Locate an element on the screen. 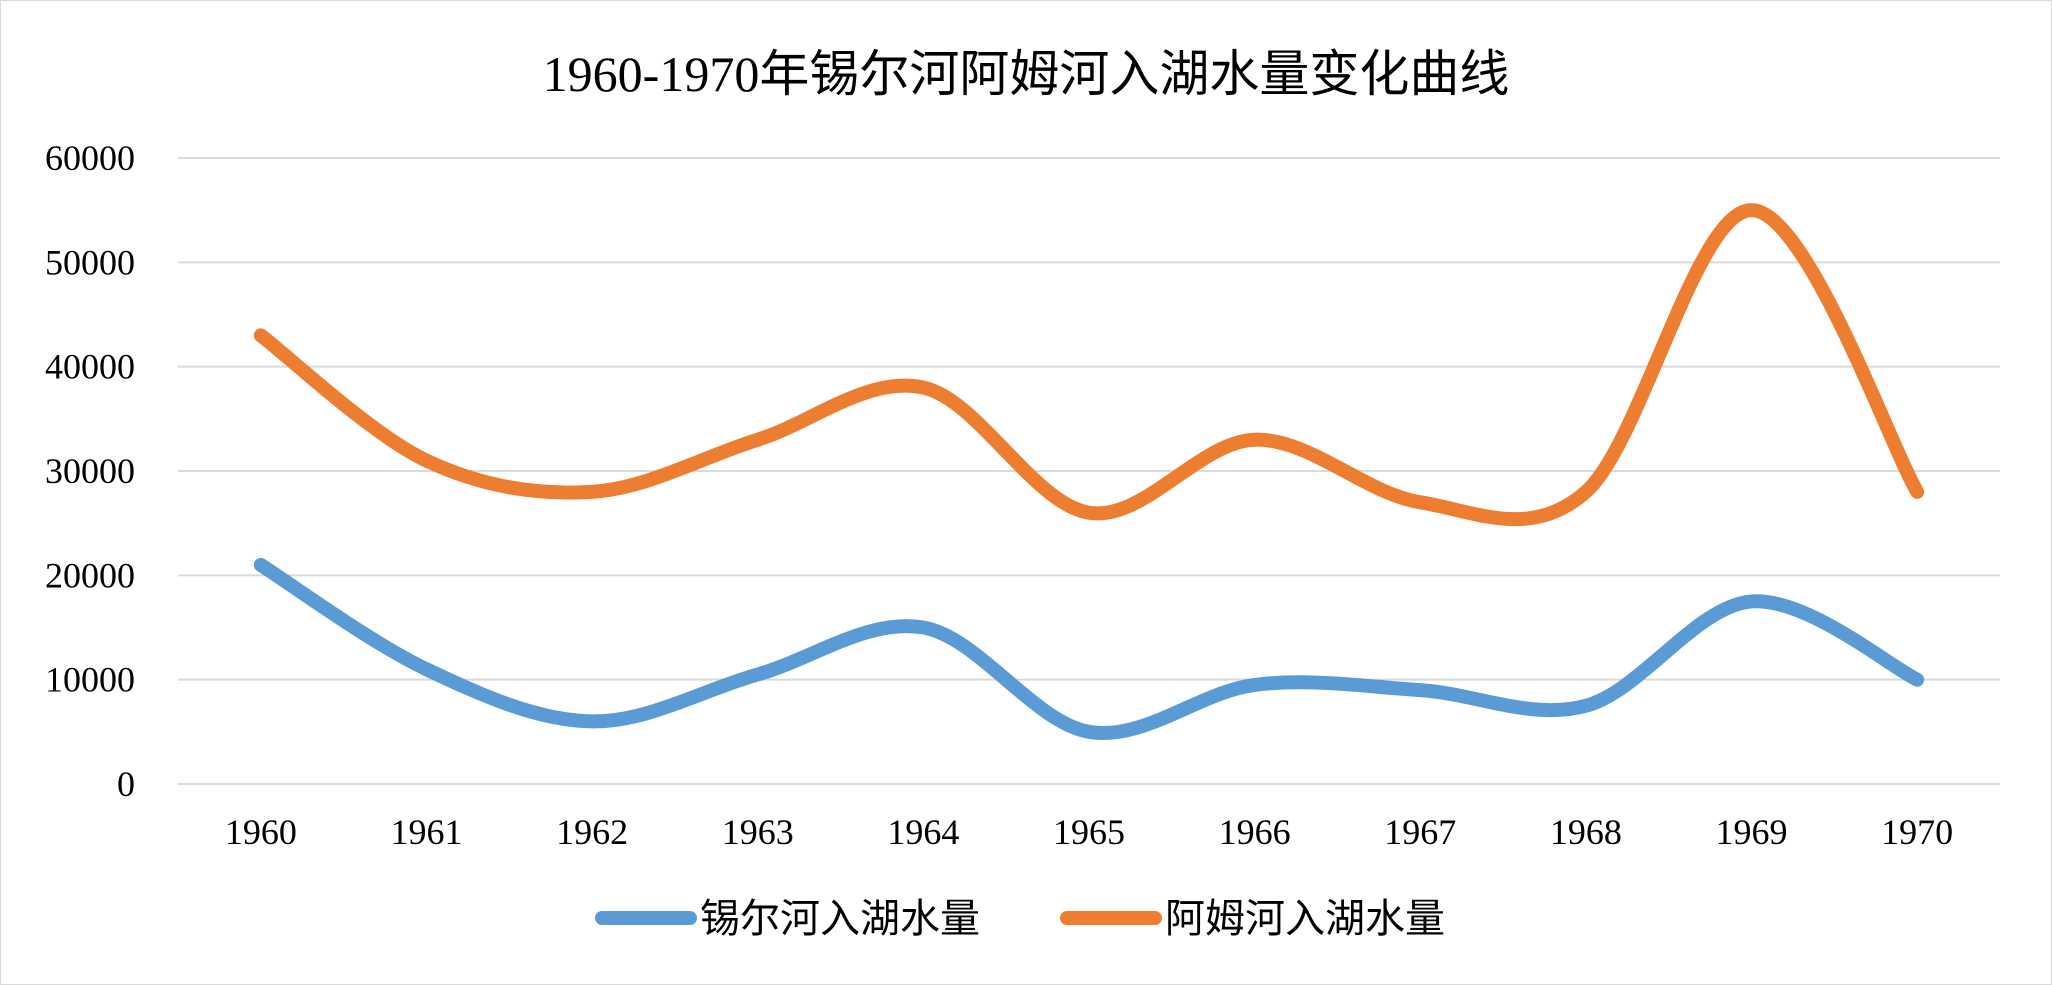 This screenshot has width=2052, height=985. x-tick-label: 1964 is located at coordinates (923, 832).